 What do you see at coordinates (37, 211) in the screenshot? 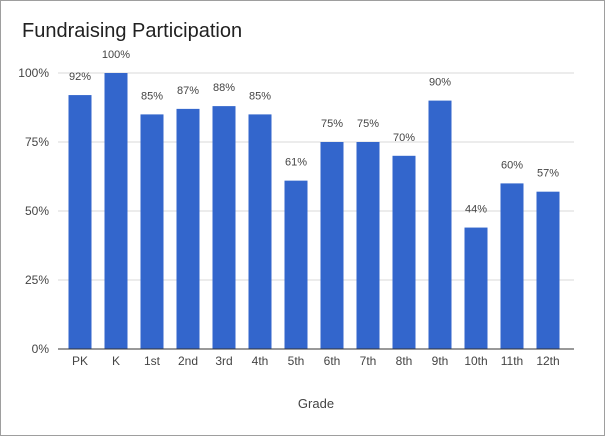
I see `y-tick-label: 50%` at bounding box center [37, 211].